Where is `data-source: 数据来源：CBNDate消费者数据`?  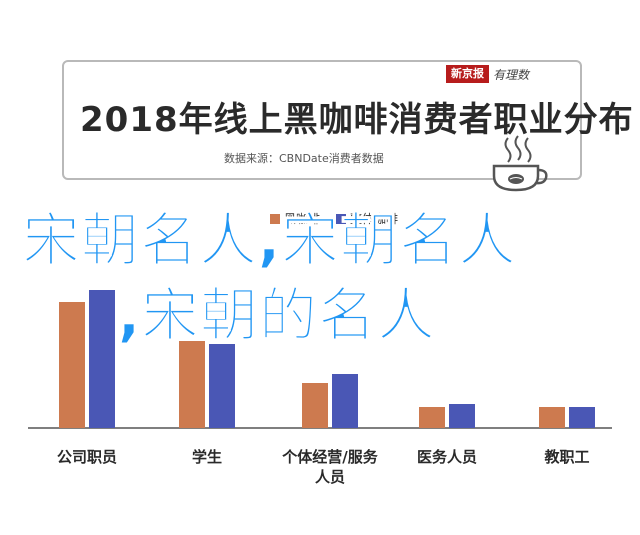
data-source: 数据来源：CBNDate消费者数据 is located at coordinates (304, 158).